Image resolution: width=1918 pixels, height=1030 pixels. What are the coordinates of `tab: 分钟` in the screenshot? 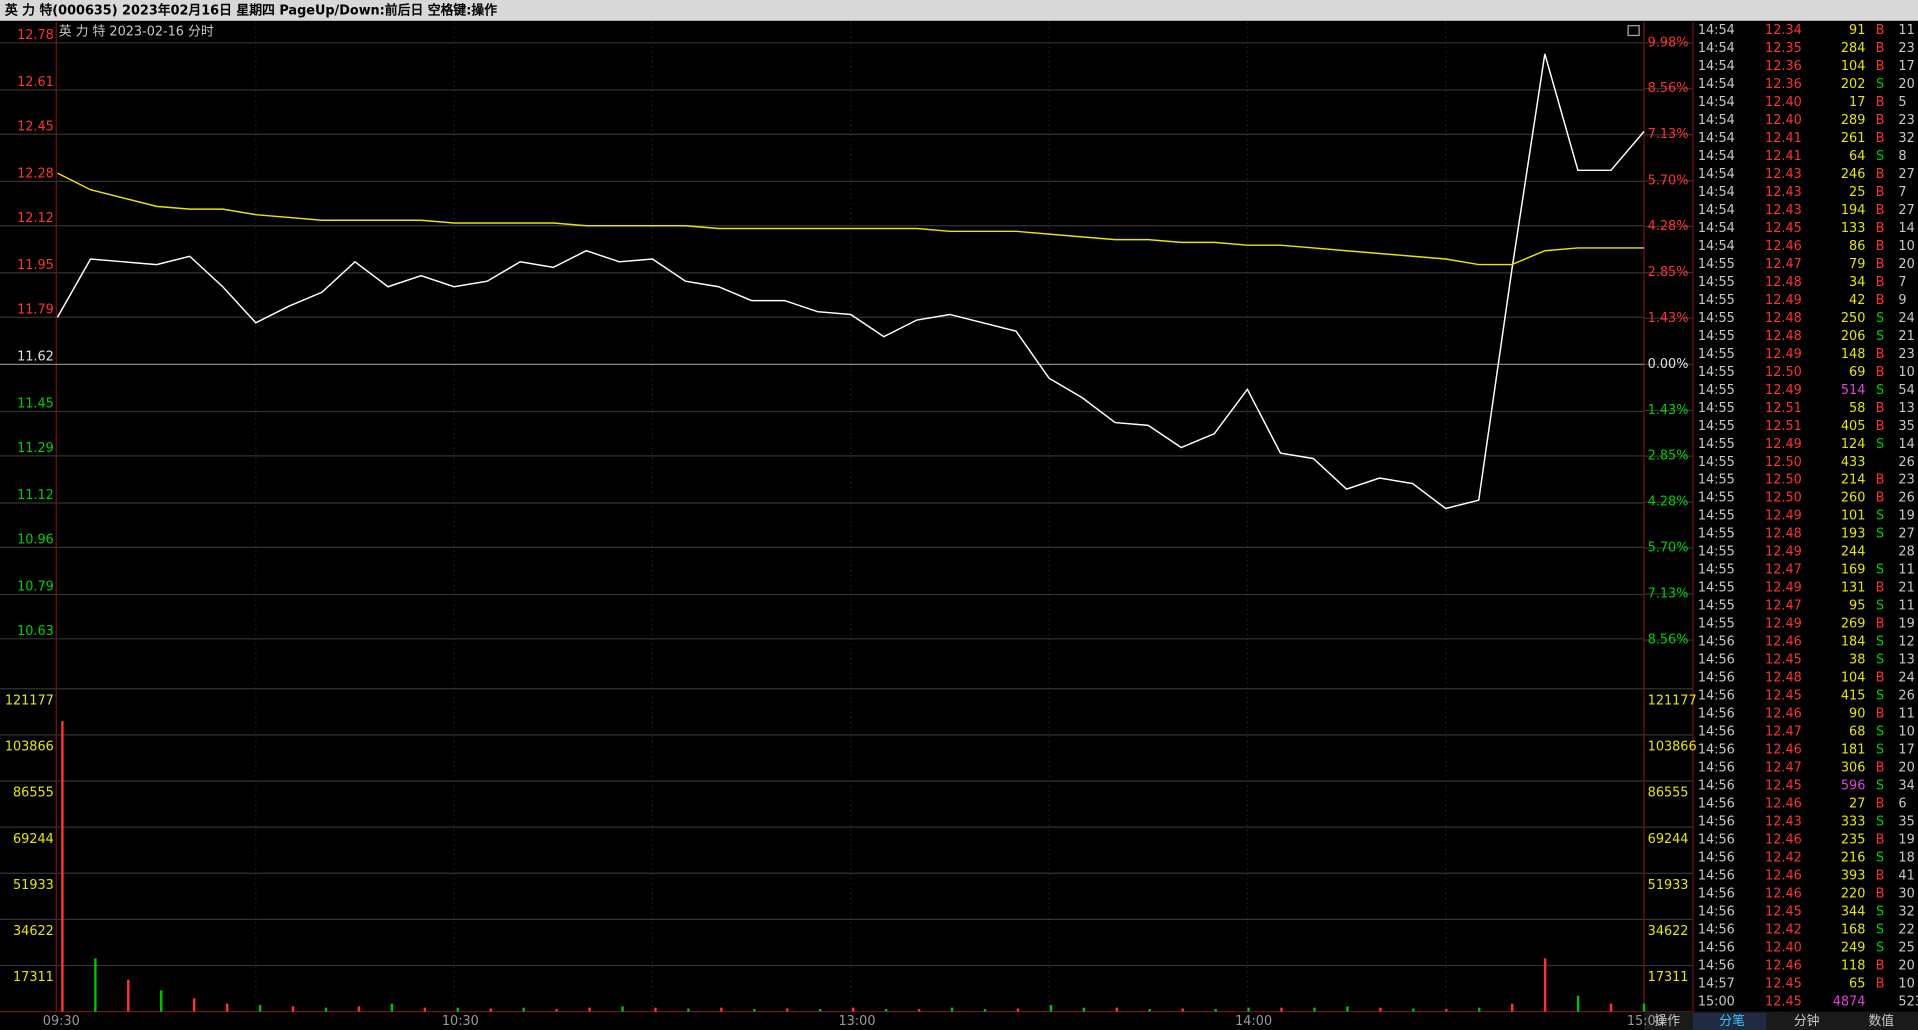 It's located at (1807, 1021).